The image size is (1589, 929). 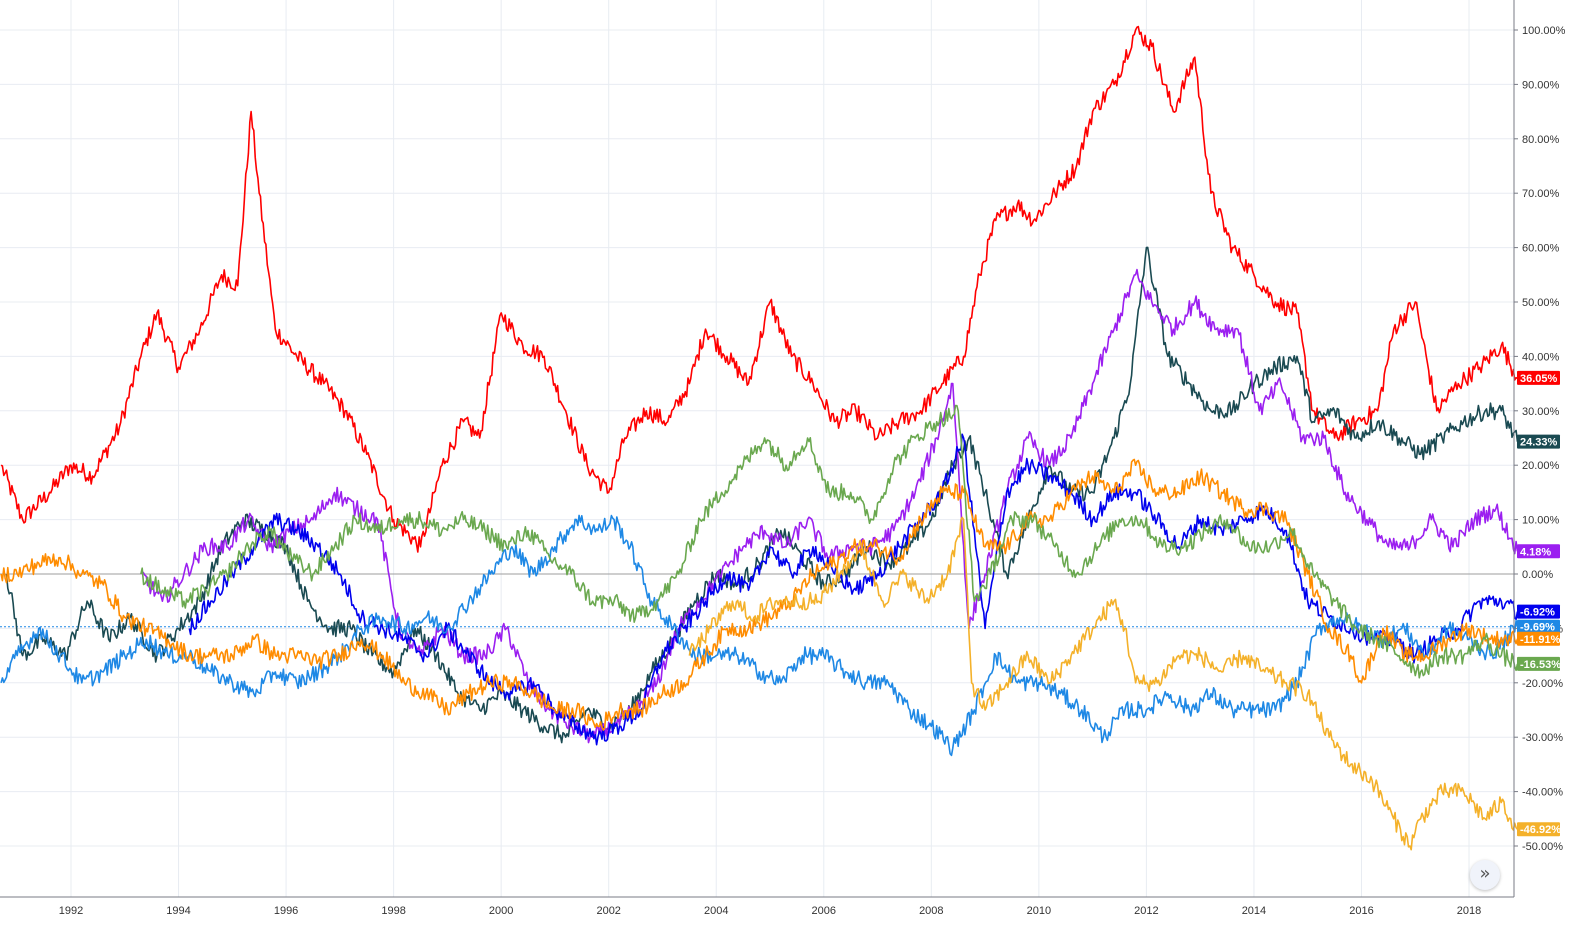 I want to click on last-value-label: 36.05%, so click(x=1539, y=379).